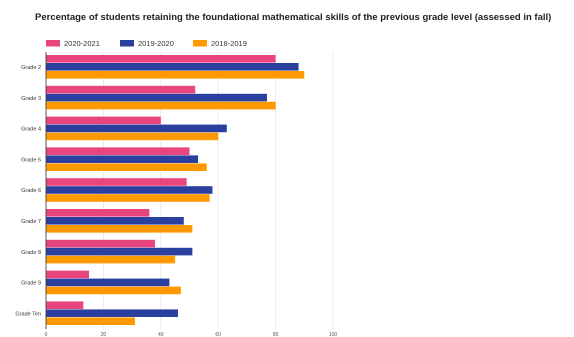  What do you see at coordinates (200, 43) in the screenshot?
I see `legend-swatch-2018-2019` at bounding box center [200, 43].